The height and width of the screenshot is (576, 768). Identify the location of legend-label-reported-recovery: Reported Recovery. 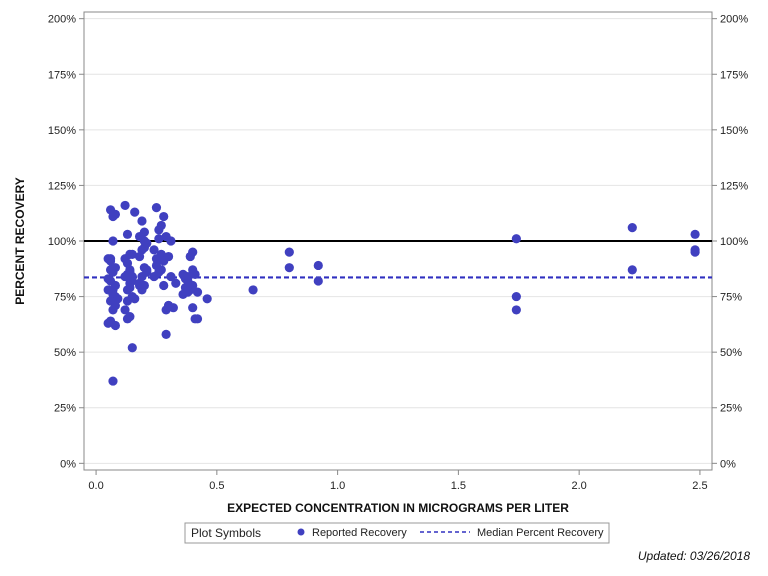
(359, 533).